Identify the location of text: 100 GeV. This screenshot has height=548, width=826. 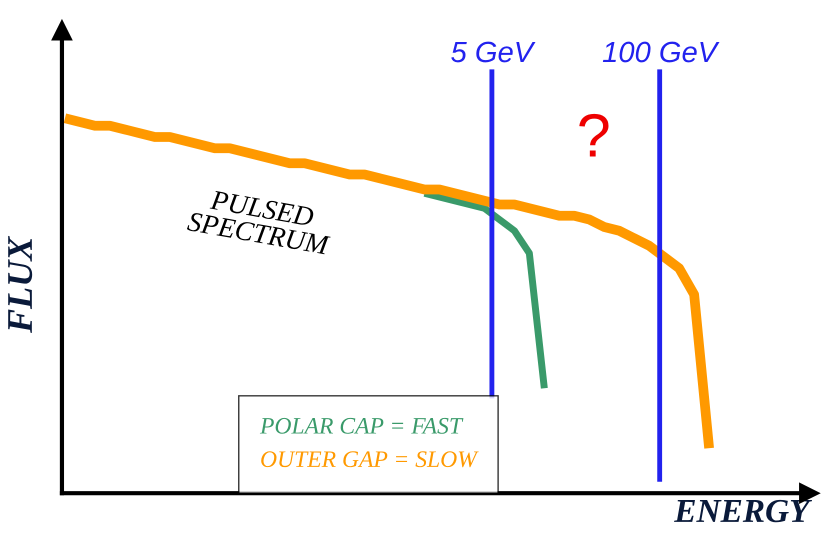
(661, 52).